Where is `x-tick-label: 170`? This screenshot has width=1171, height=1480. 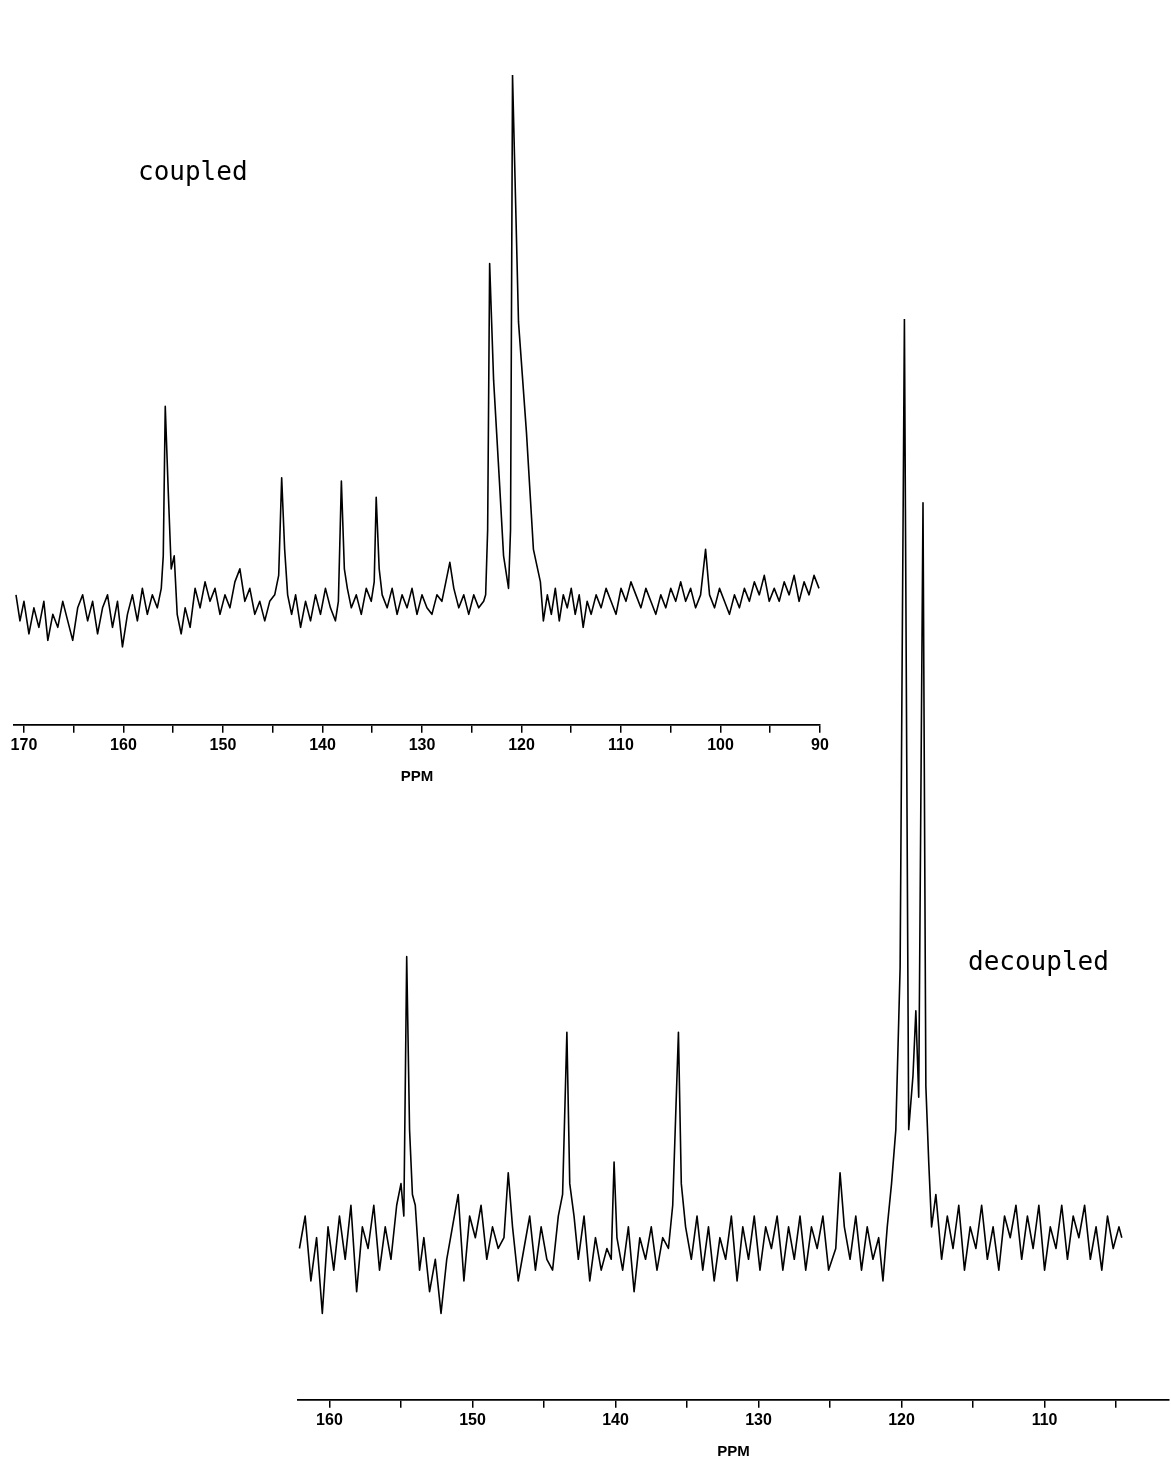 x-tick-label: 170 is located at coordinates (24, 744).